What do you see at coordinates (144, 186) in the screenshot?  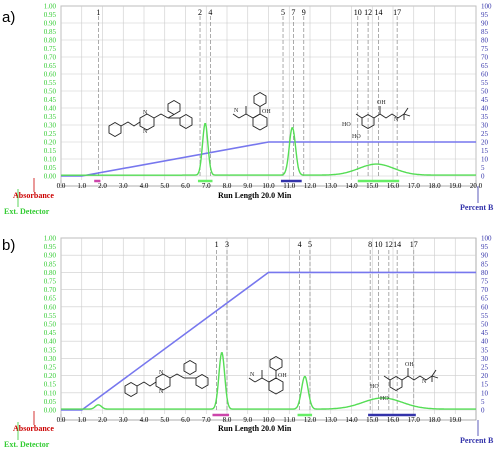 I see `panel-a-x-tick-label: 4.0` at bounding box center [144, 186].